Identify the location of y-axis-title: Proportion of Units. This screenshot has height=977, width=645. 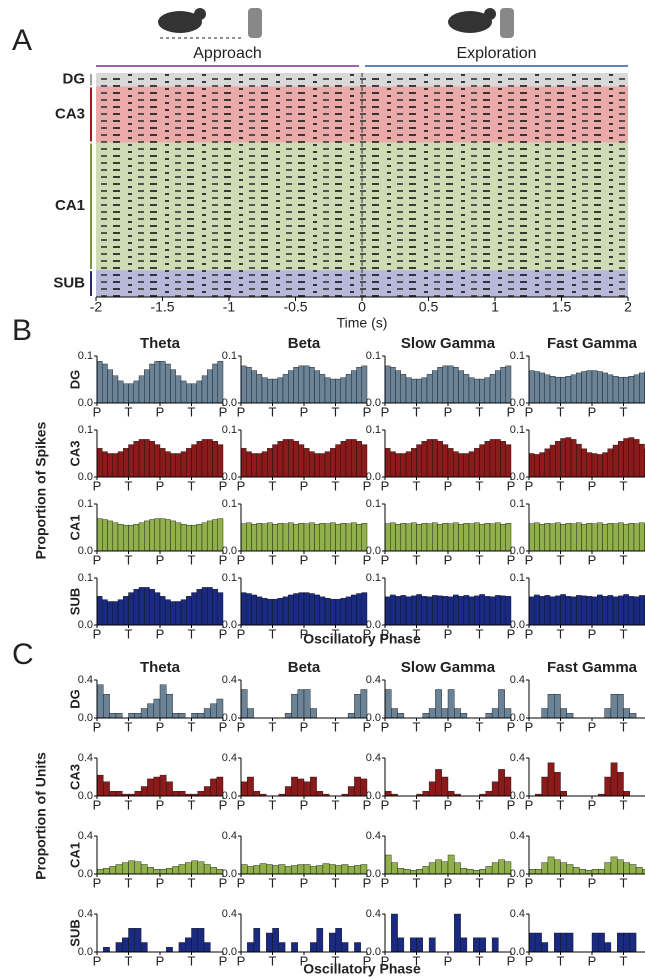
(41, 816).